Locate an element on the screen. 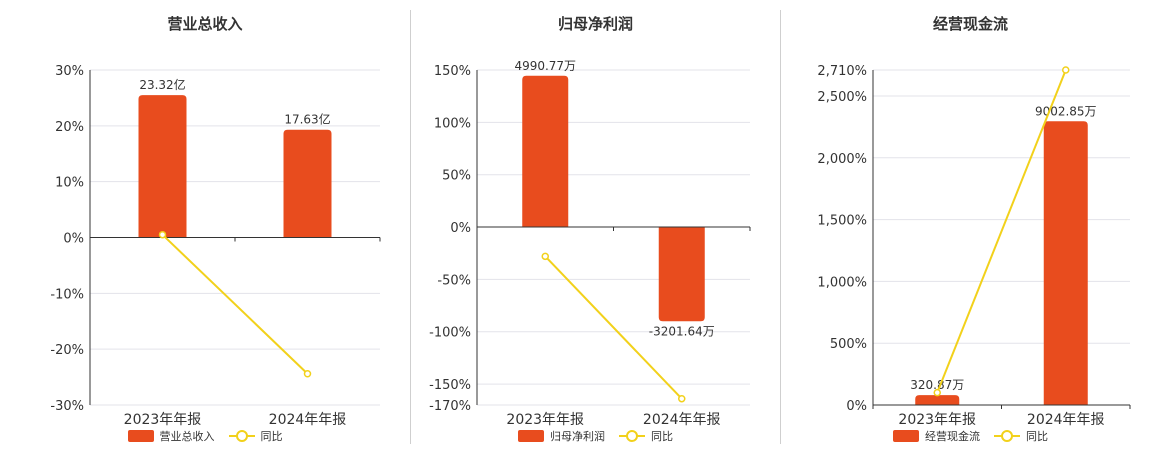 Image resolution: width=1160 pixels, height=450 pixels. chart-legend: 归母净利润 同比 is located at coordinates (595, 436).